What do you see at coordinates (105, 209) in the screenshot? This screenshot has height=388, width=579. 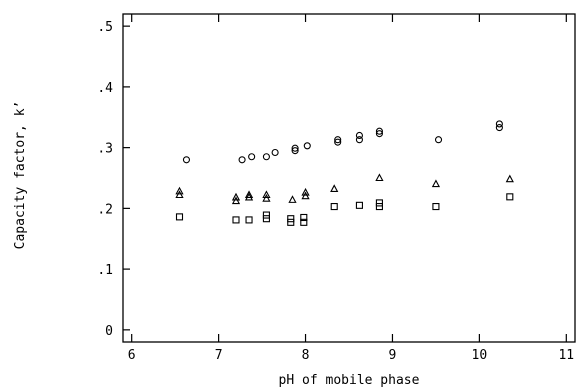 I see `y-tick-label: .2` at bounding box center [105, 209].